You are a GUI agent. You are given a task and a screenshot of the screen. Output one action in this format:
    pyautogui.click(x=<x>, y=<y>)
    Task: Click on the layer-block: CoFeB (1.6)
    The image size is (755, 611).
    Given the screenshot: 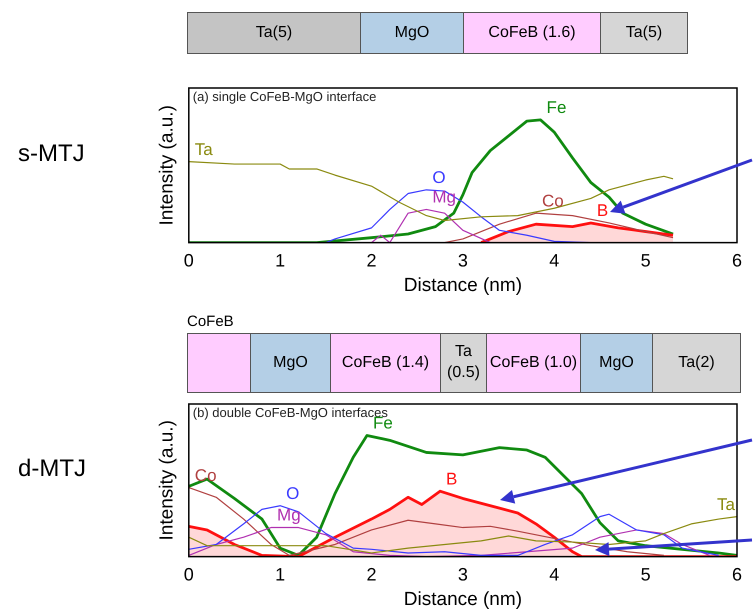 What is the action you would take?
    pyautogui.click(x=532, y=33)
    